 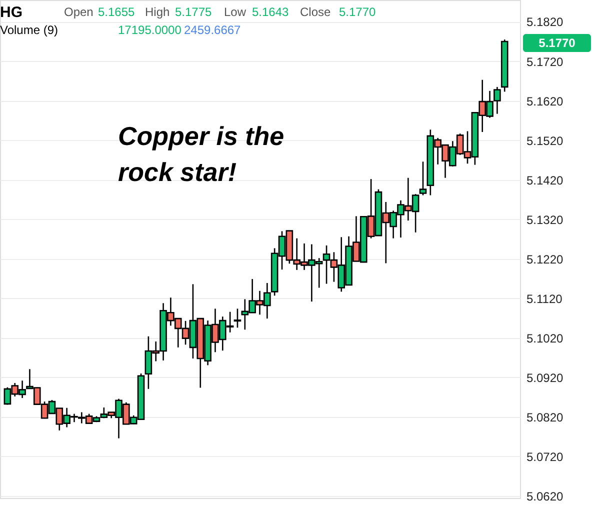 I want to click on annotation: HG, so click(x=11, y=12).